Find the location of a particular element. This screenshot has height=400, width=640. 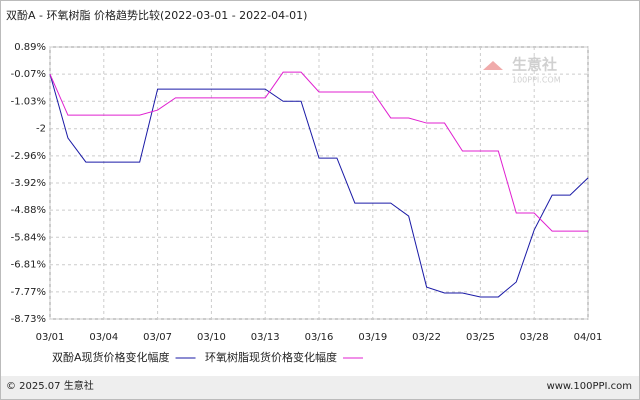

y-tick-label: -7.77% is located at coordinates (28, 292).